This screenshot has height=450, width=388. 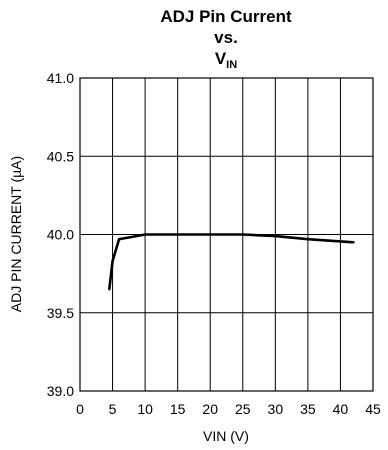 What do you see at coordinates (113, 409) in the screenshot?
I see `x-tick-label: 5` at bounding box center [113, 409].